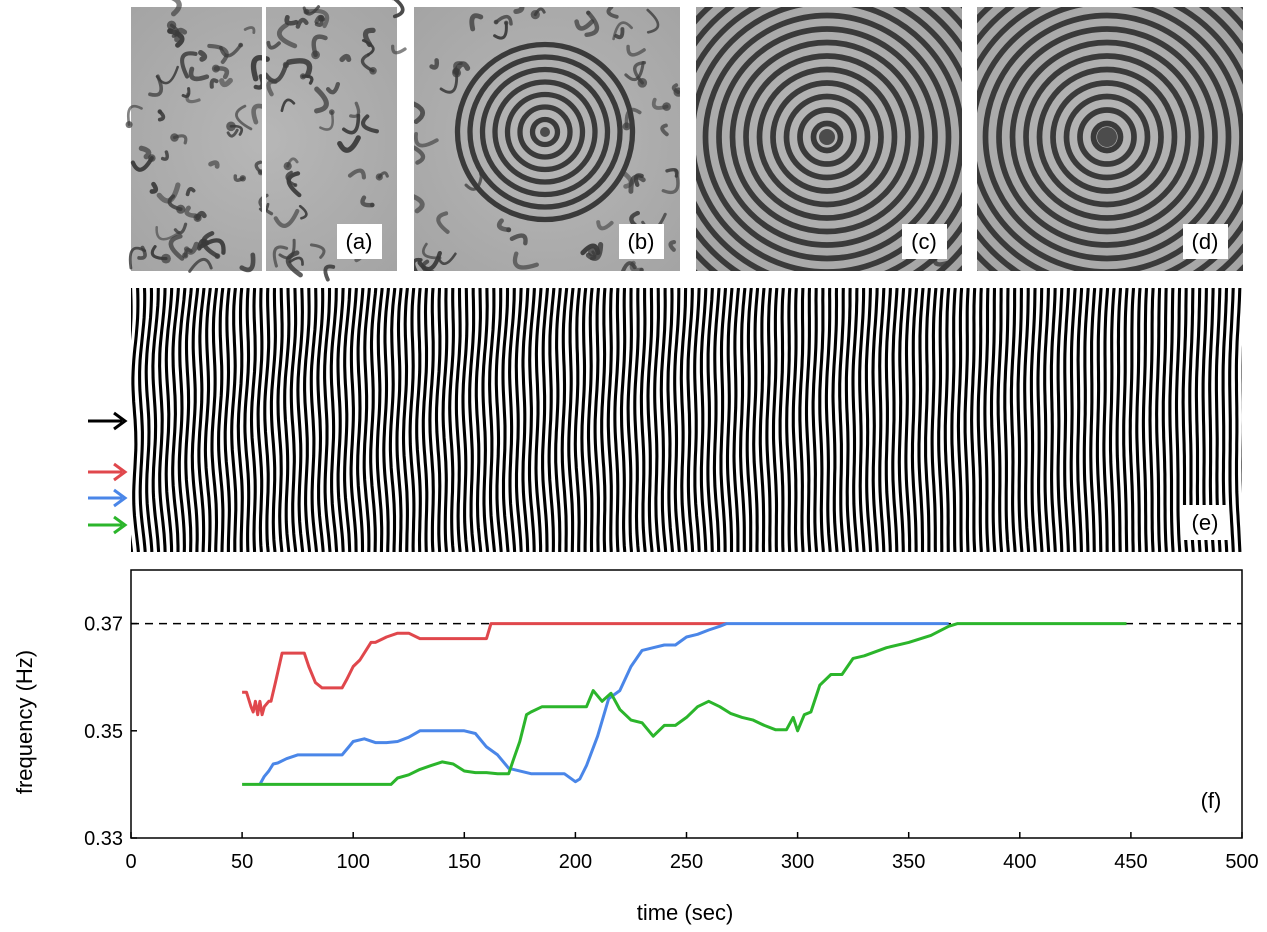 Image resolution: width=1267 pixels, height=932 pixels. Describe the element at coordinates (464, 862) in the screenshot. I see `x-tick-label: 150` at that location.